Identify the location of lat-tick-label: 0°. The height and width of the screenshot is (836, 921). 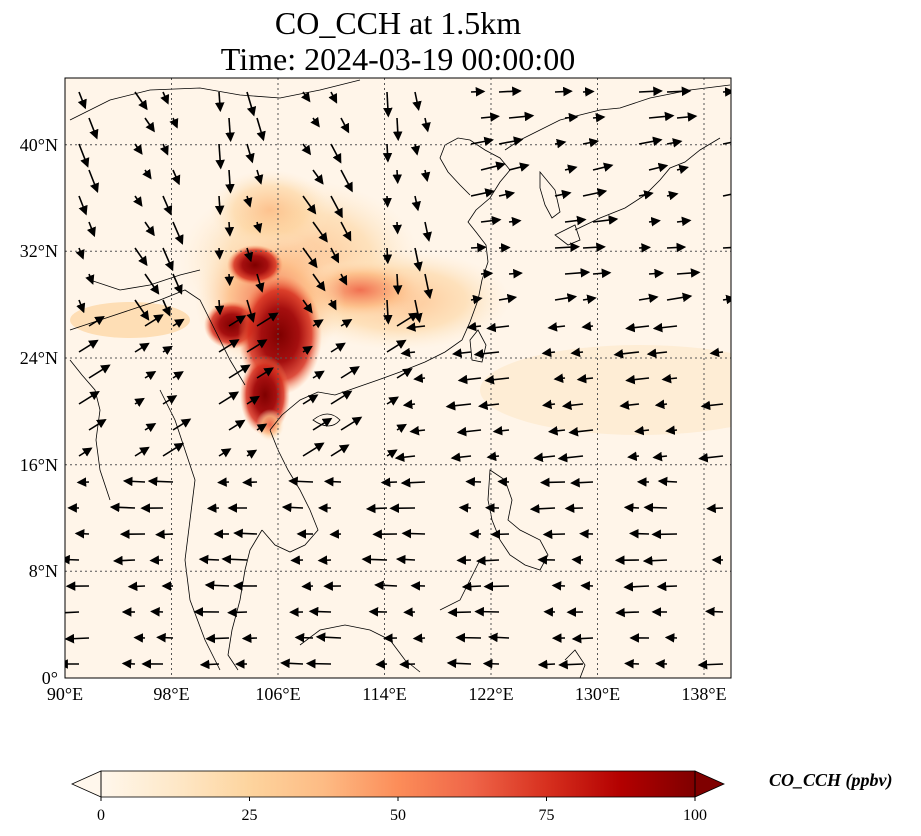
(50, 678).